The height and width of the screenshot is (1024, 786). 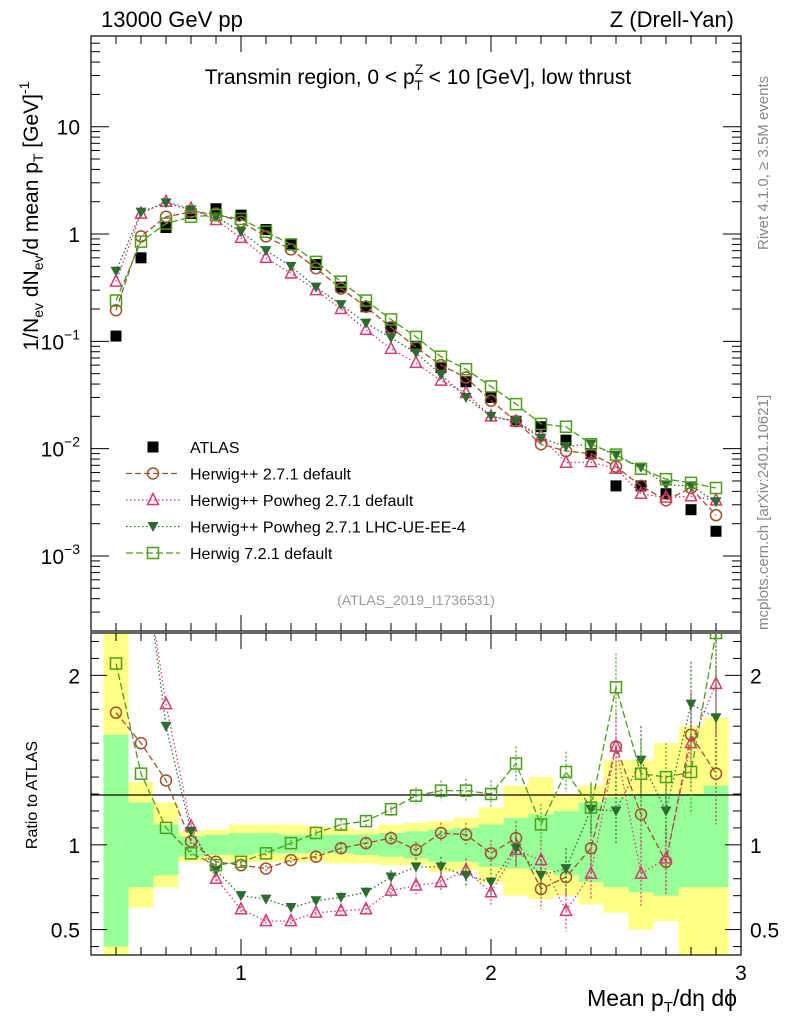 I want to click on analysis-tag: (ATLAS_2019_I1736531), so click(x=416, y=600).